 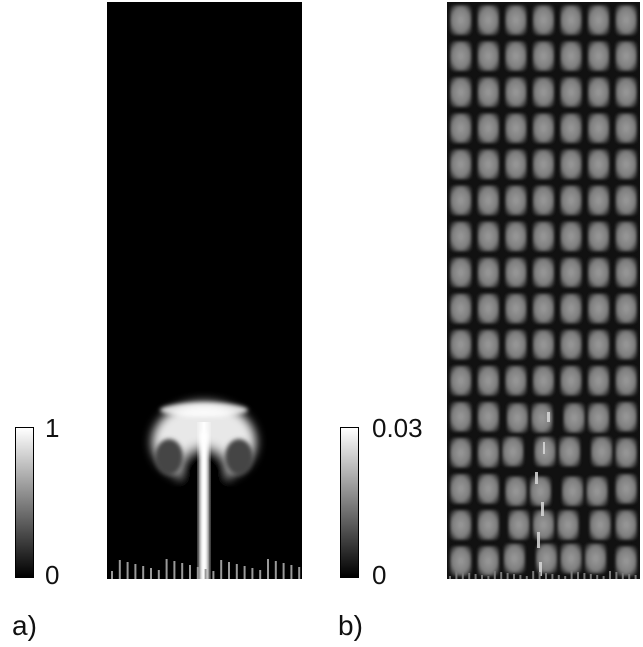 What do you see at coordinates (52, 575) in the screenshot?
I see `colorbar-a-min-label: 0` at bounding box center [52, 575].